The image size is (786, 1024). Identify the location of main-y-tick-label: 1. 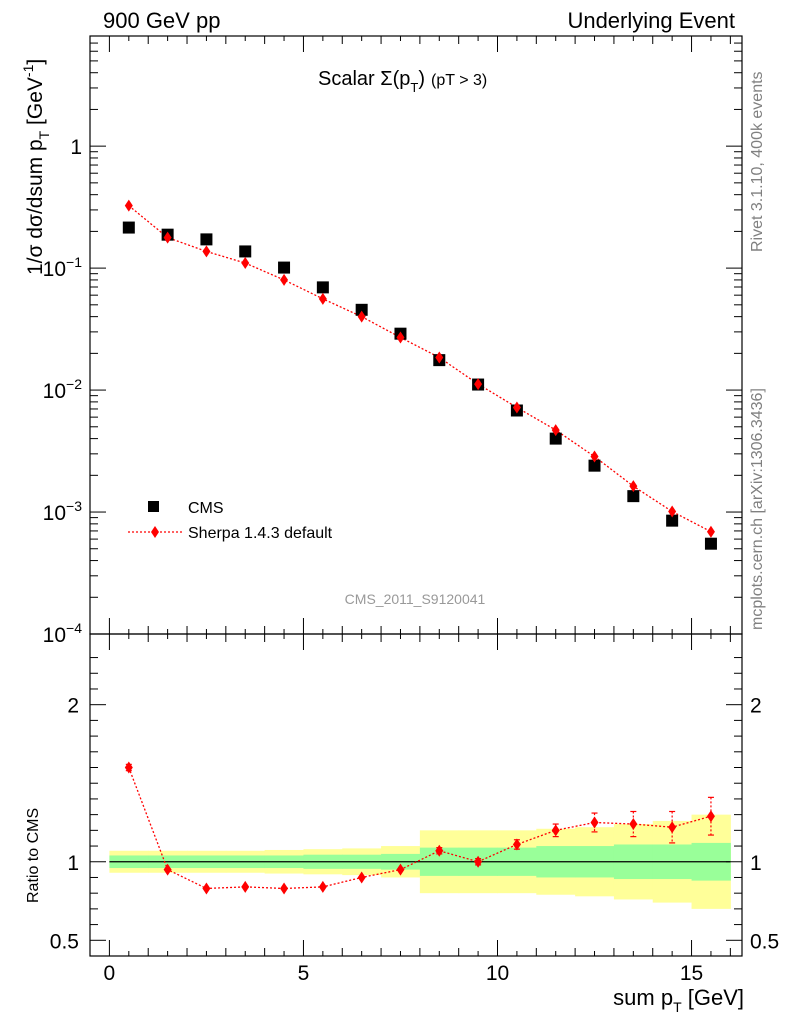
(76, 147).